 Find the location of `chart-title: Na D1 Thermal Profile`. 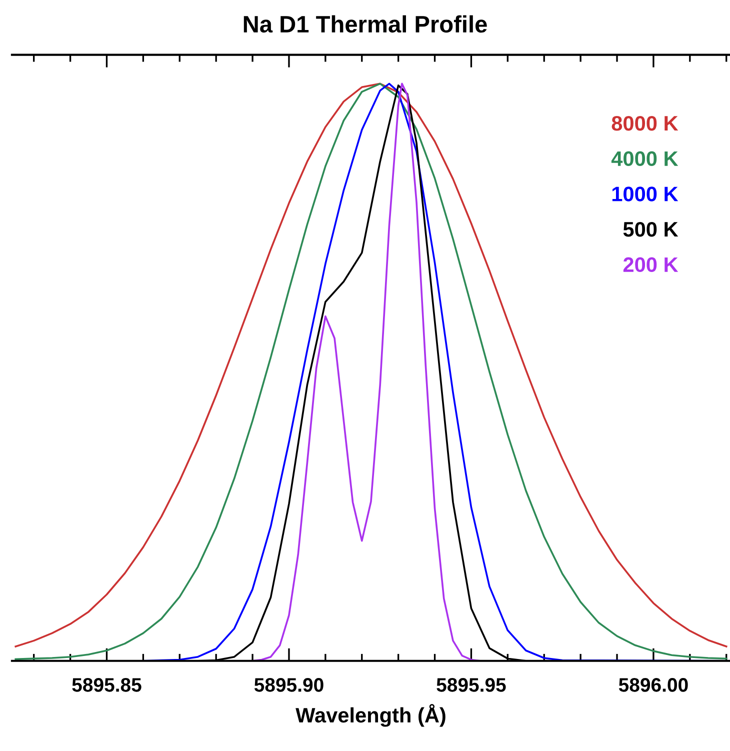

chart-title: Na D1 Thermal Profile is located at coordinates (365, 24).